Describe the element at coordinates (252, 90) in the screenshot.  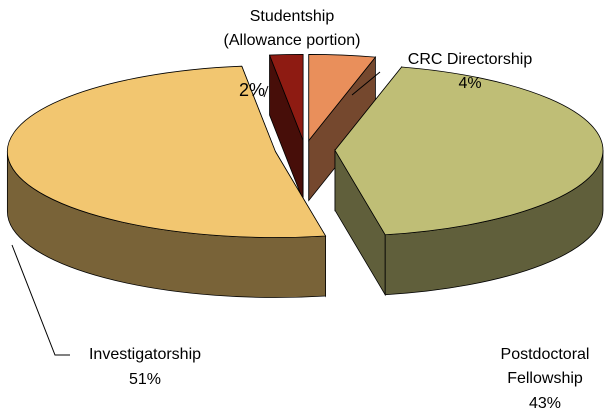
I see `value-label: 2%` at that location.